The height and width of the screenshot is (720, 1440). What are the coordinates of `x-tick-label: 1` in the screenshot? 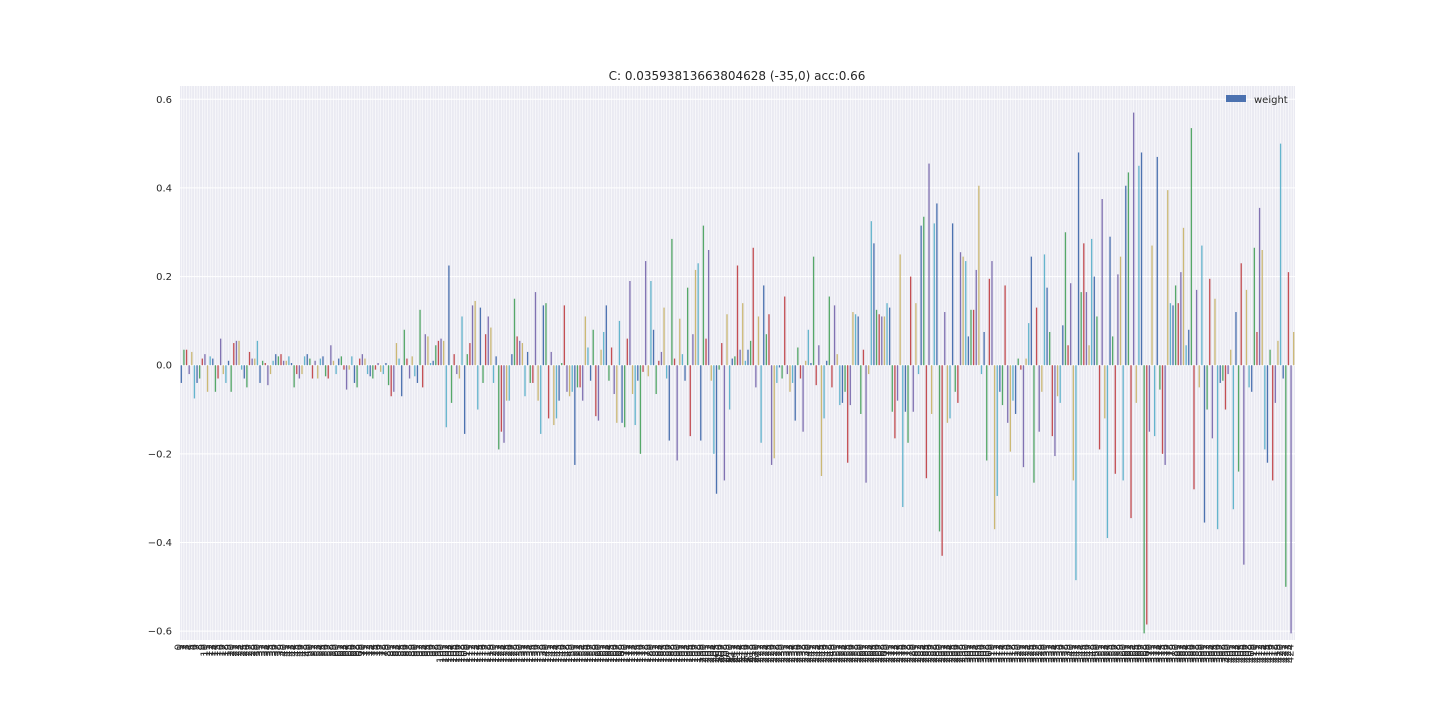 It's located at (181, 647).